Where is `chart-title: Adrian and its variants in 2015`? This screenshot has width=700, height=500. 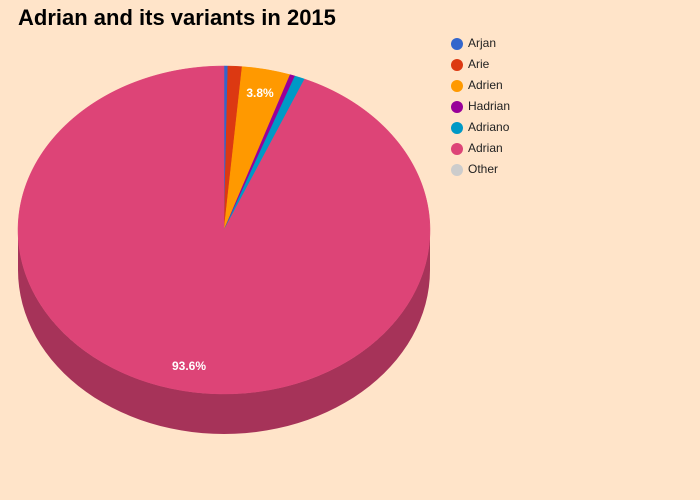
chart-title: Adrian and its variants in 2015 is located at coordinates (177, 17).